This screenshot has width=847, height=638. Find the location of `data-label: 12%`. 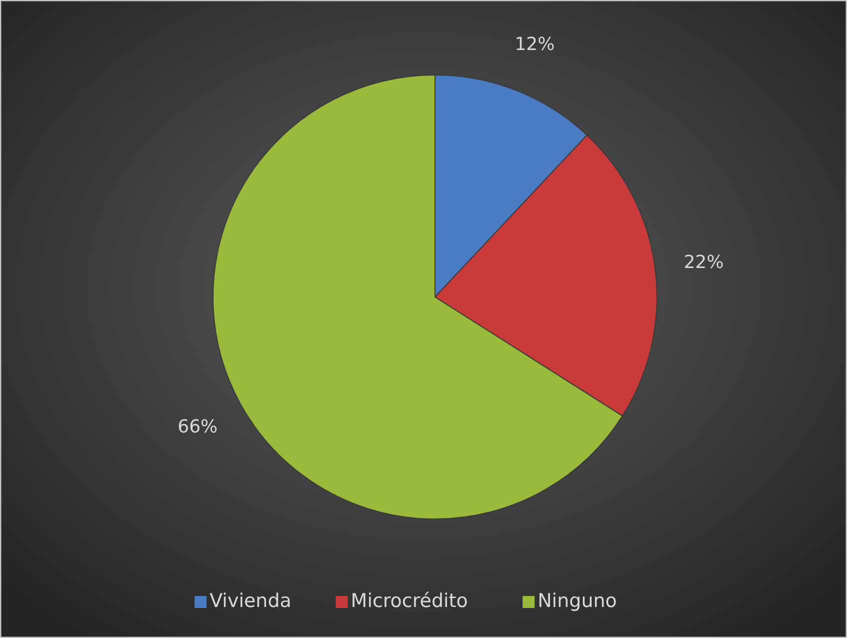

data-label: 12% is located at coordinates (534, 45).